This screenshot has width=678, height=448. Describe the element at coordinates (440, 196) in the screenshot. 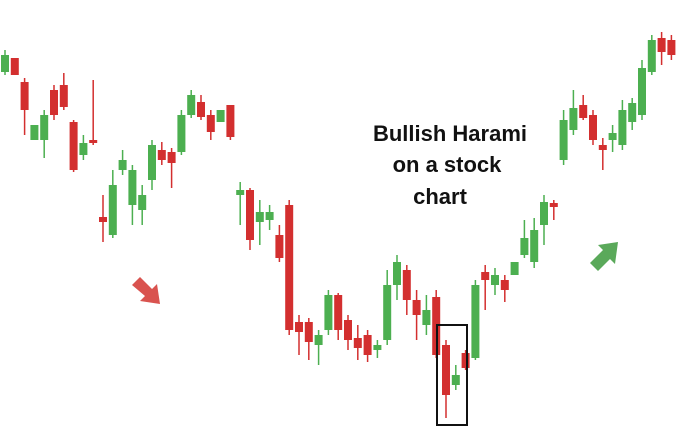

I see `annotation-line: chart` at that location.